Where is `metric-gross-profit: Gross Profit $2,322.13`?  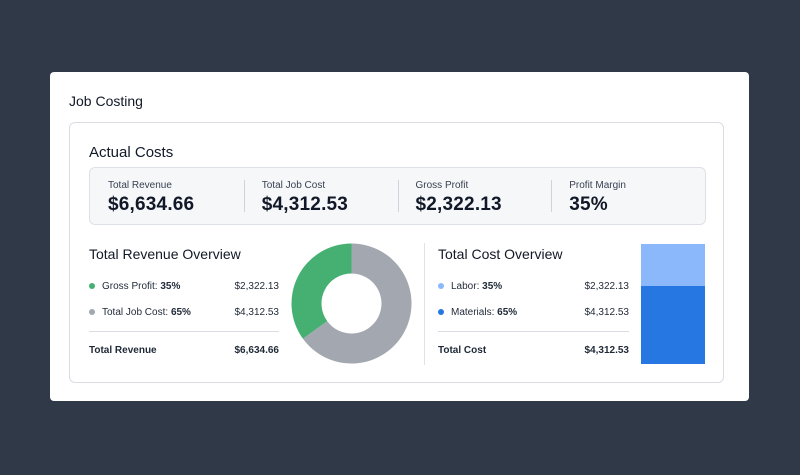 metric-gross-profit: Gross Profit $2,322.13 is located at coordinates (474, 196).